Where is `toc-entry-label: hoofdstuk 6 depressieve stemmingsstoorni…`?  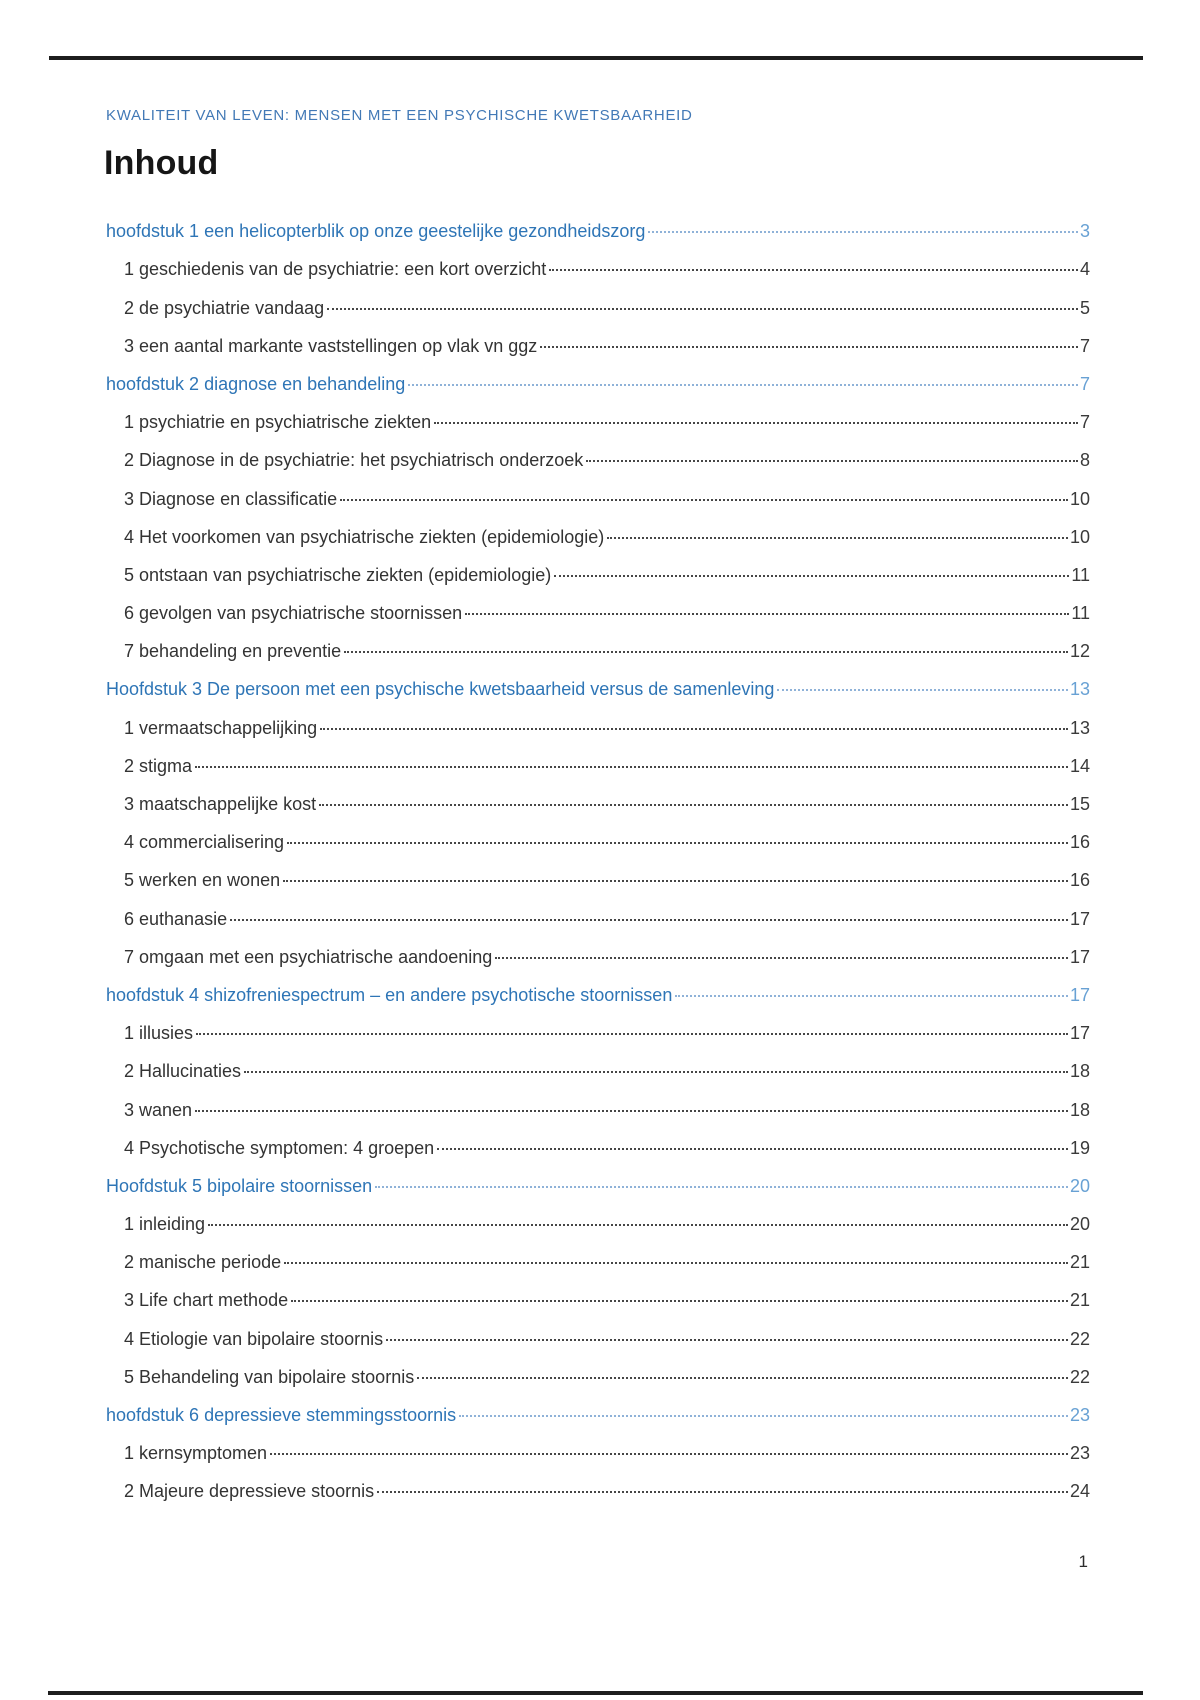 toc-entry-label: hoofdstuk 6 depressieve stemmingsstoorni… is located at coordinates (281, 1415).